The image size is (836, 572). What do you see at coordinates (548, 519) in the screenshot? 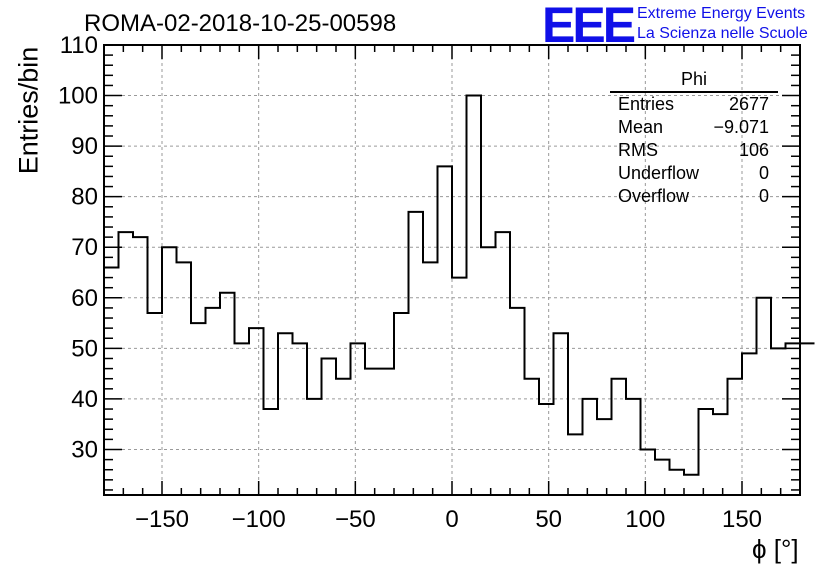
I see `x-tick-label: 50` at bounding box center [548, 519].